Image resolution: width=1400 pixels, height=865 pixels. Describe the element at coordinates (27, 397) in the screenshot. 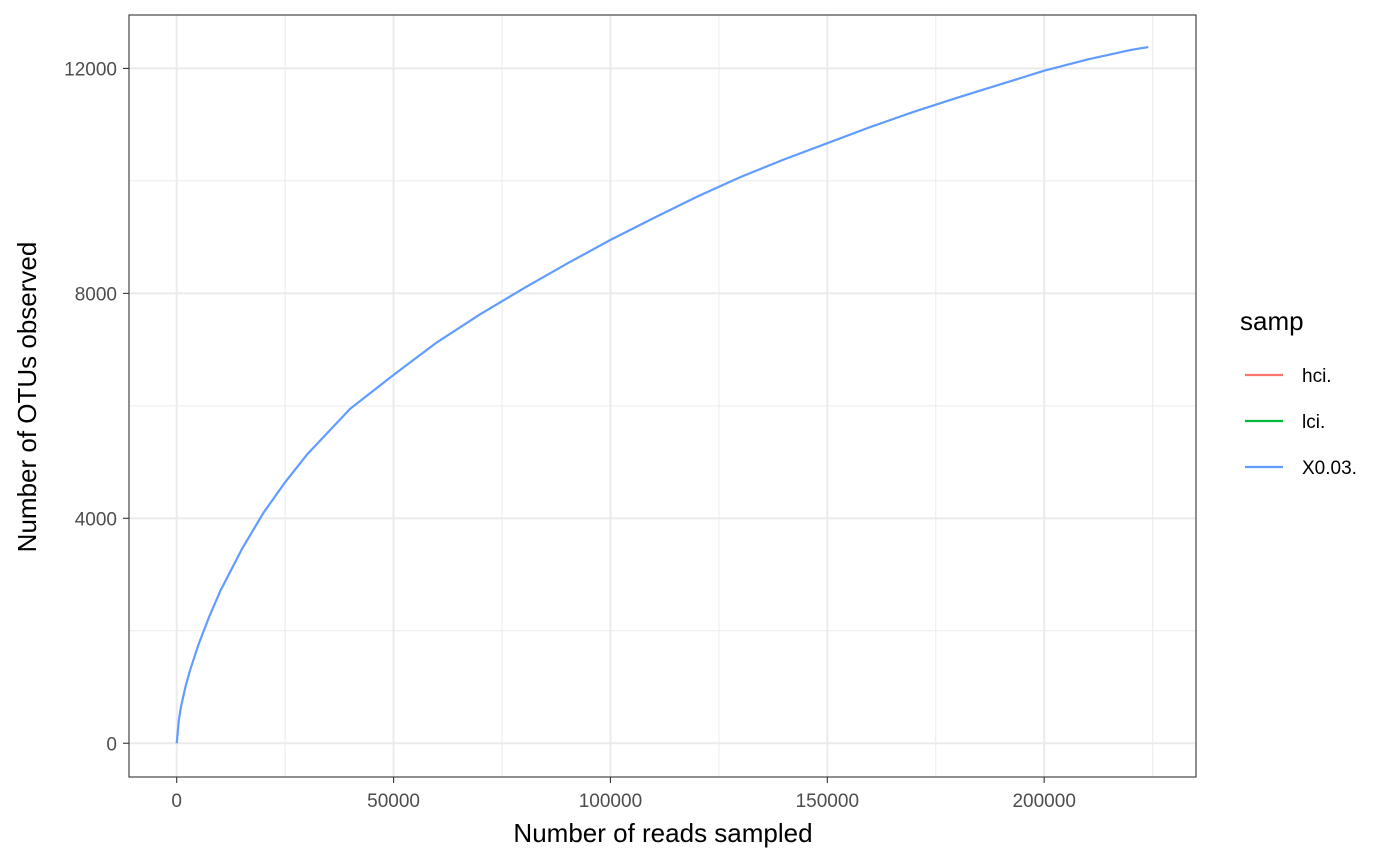

I see `y-axis-title: Number of OTUs observed` at that location.